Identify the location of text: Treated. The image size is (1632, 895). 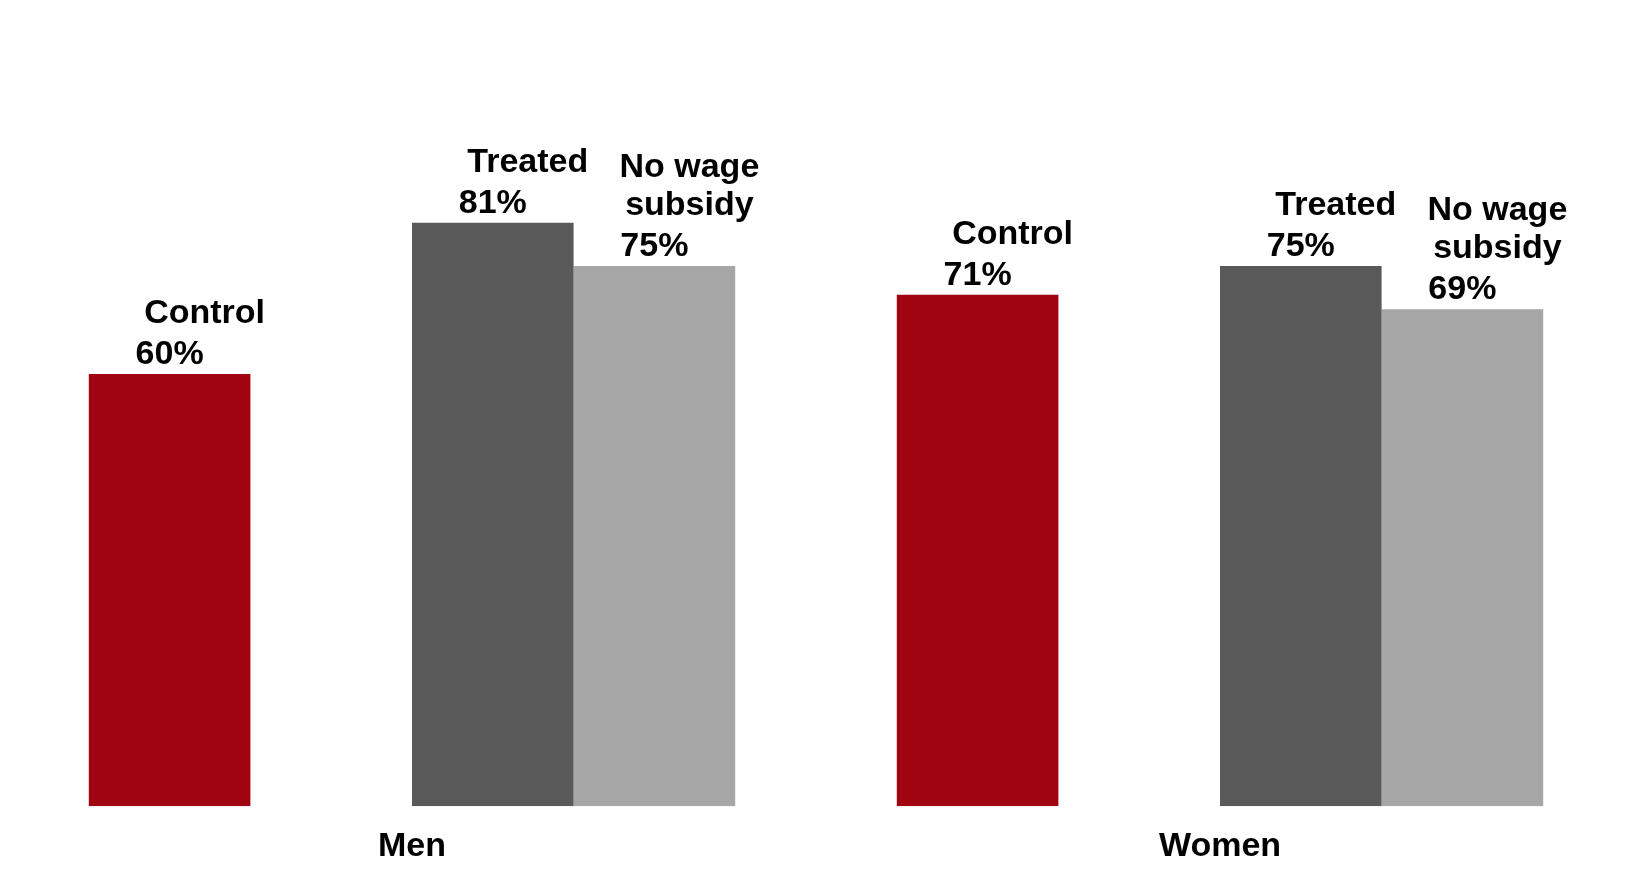
(528, 159).